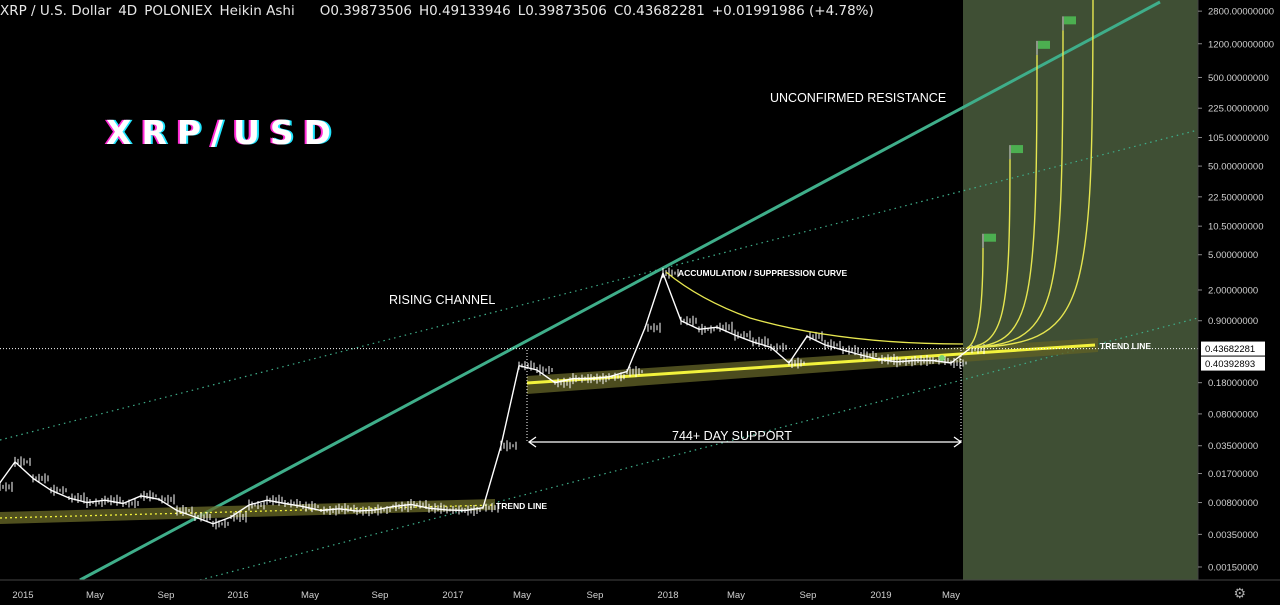  I want to click on price-tick-label: 0.18000000, so click(1233, 383).